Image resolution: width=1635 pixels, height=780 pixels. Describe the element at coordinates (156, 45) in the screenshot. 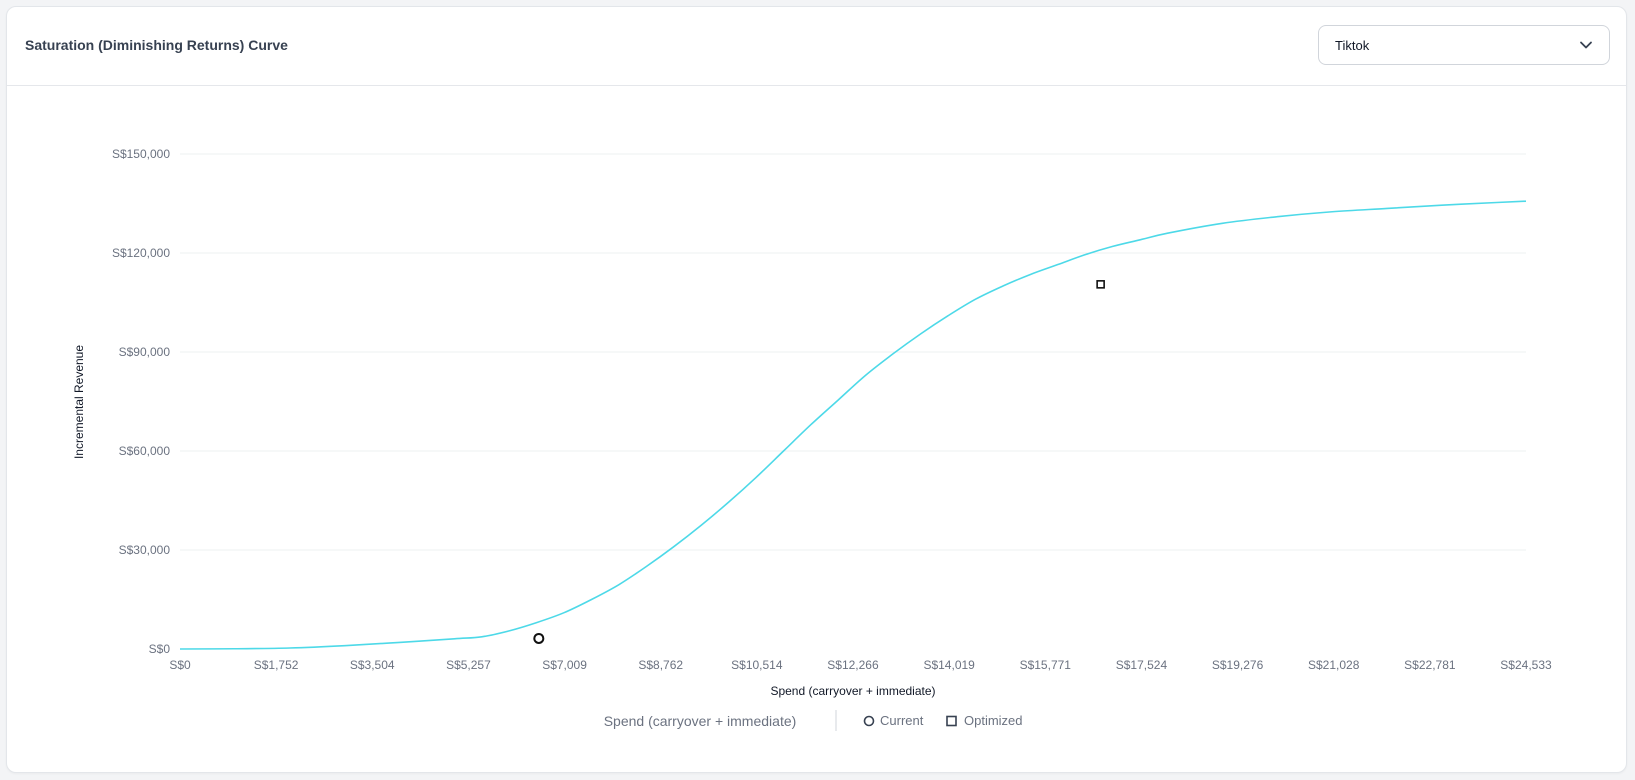

I see `card-title: Saturation (Diminishing Returns) Curve` at that location.